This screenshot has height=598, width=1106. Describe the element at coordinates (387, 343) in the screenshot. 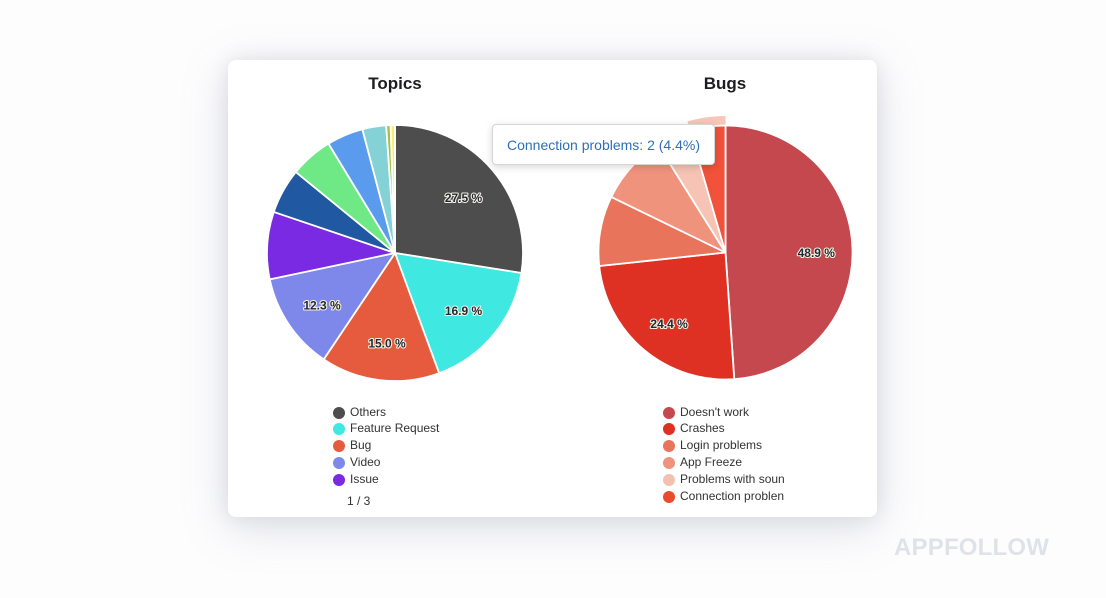

I see `svg-text: 15.0 %` at that location.